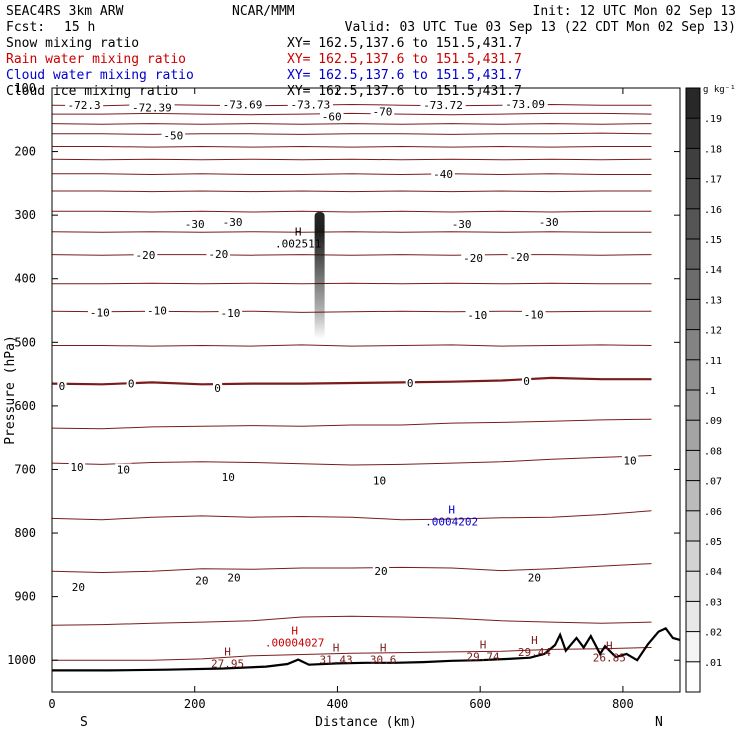 This screenshot has width=740, height=740. What do you see at coordinates (713, 602) in the screenshot?
I see `colorbar-tick-label: .03` at bounding box center [713, 602].